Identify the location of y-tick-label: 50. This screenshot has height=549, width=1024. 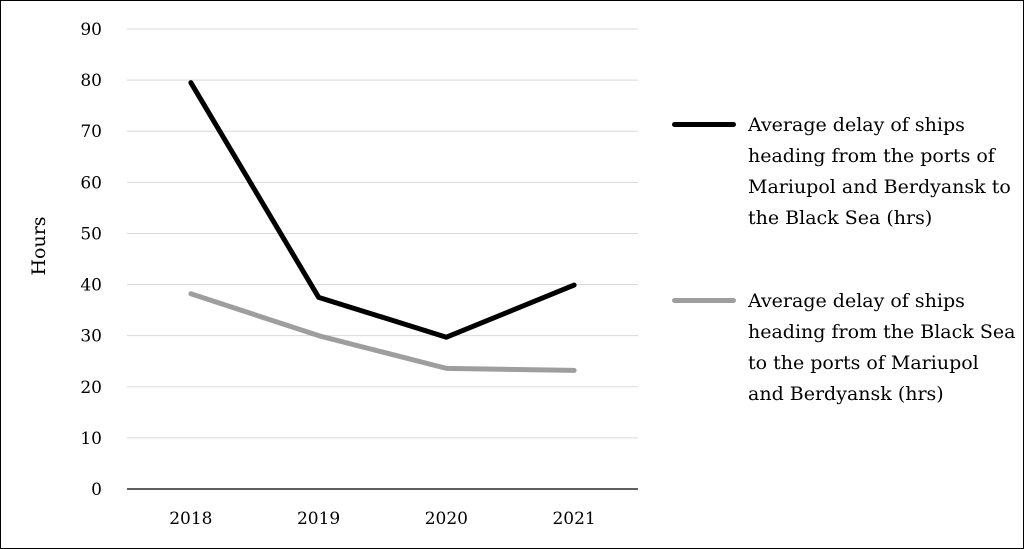
(91, 234).